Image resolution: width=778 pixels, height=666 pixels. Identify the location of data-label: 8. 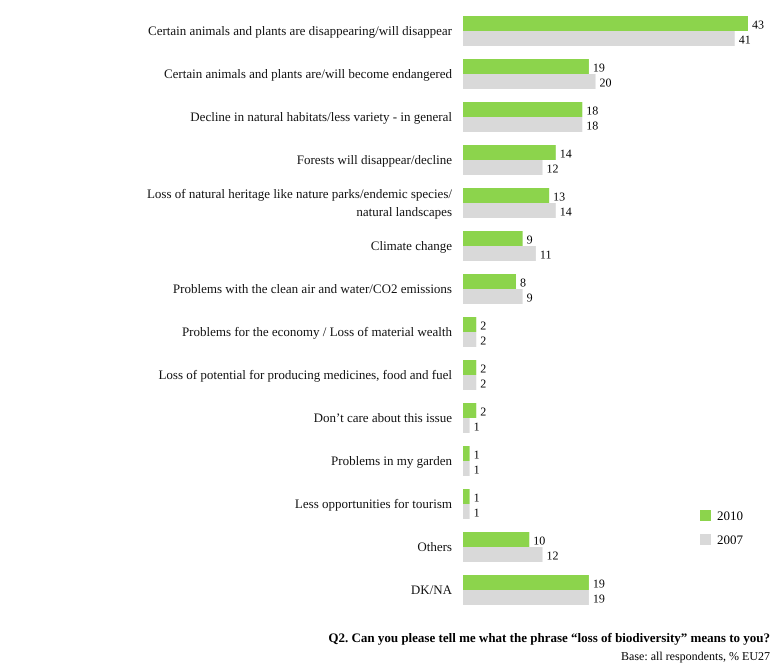
(523, 283).